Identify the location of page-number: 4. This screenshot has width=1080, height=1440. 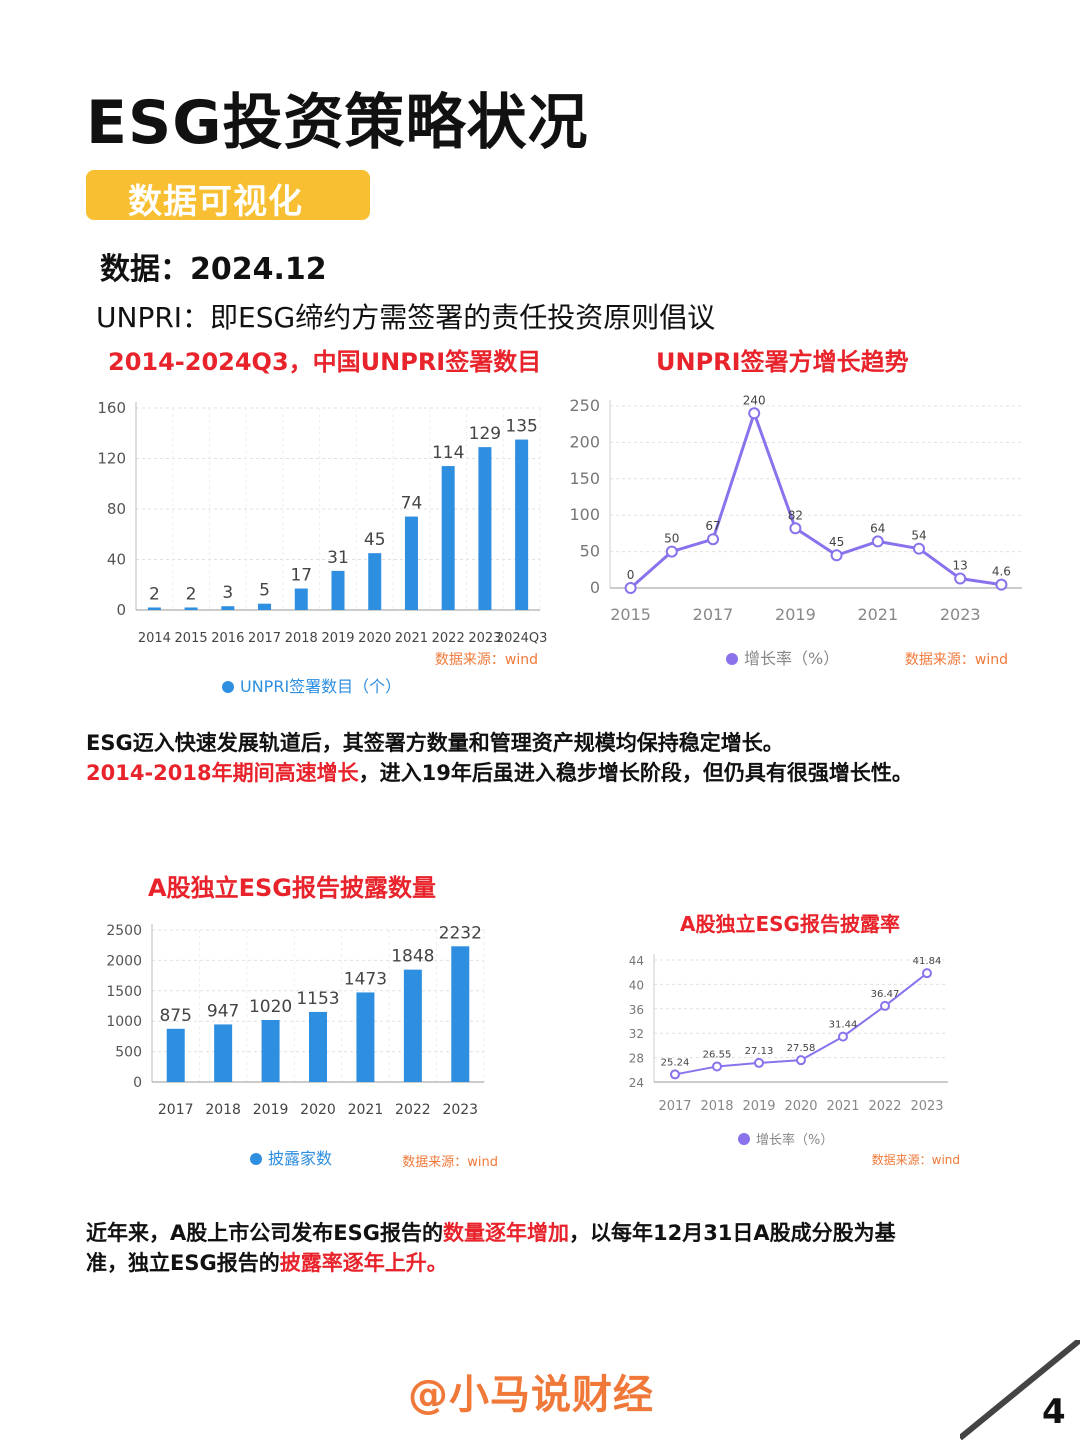
(1054, 1412).